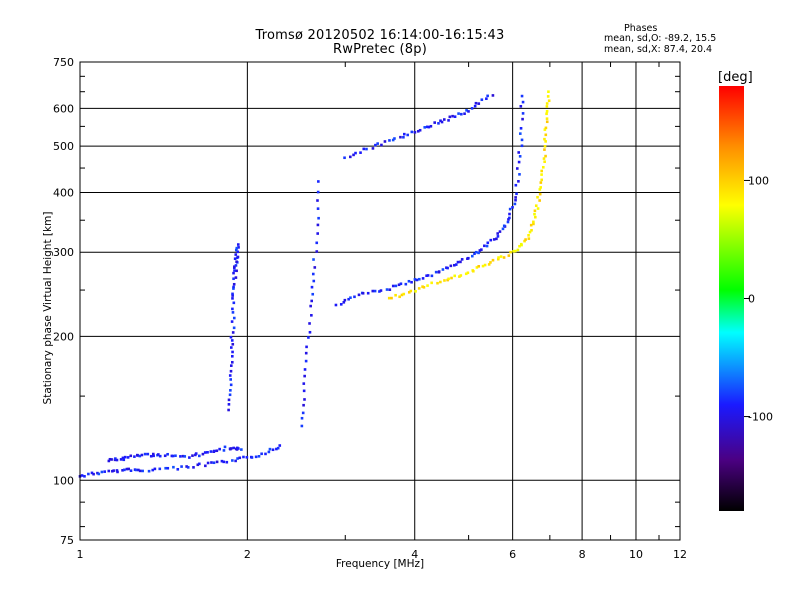 This screenshot has height=600, width=800. Describe the element at coordinates (582, 554) in the screenshot. I see `x-tick-label: 8` at that location.